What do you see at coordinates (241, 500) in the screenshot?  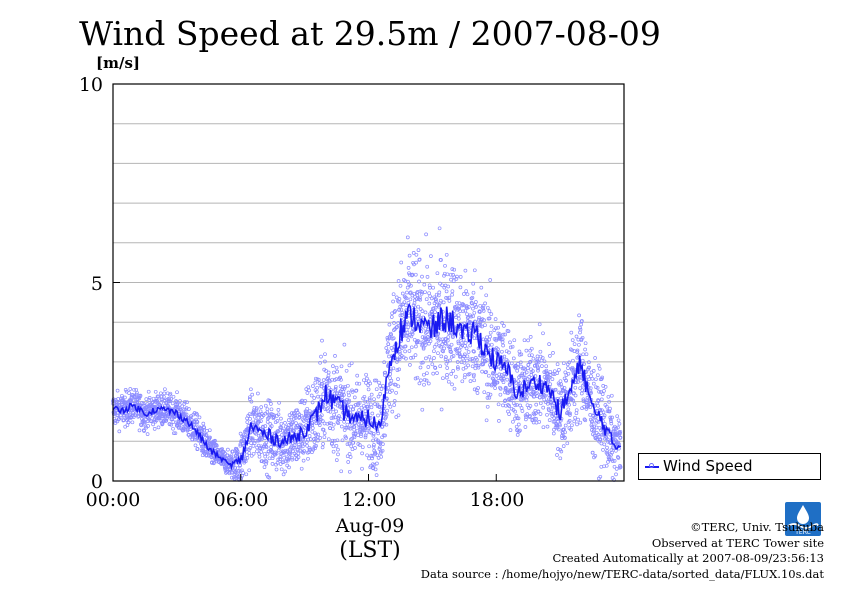 I see `x-tick-label: 06:00` at bounding box center [241, 500].